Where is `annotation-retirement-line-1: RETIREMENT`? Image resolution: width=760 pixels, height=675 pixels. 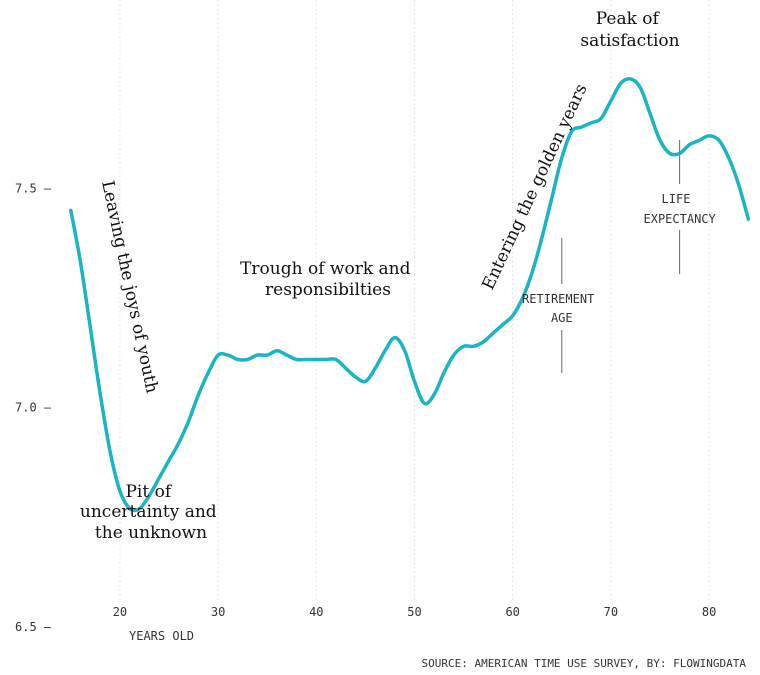
annotation-retirement-line-1: RETIREMENT is located at coordinates (558, 299).